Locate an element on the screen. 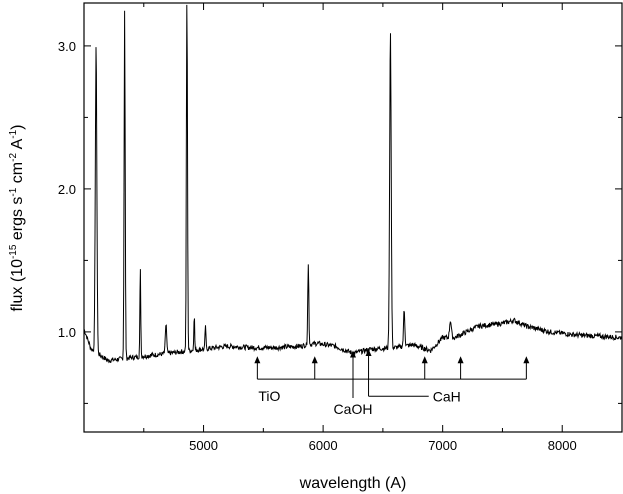 The height and width of the screenshot is (494, 623). x-tick-label: 5000 is located at coordinates (203, 445).